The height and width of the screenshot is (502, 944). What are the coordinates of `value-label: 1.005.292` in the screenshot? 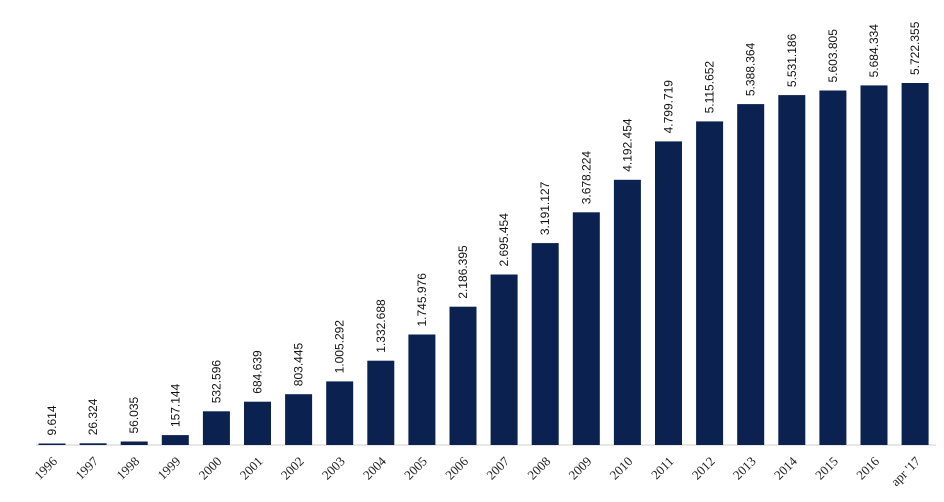 It's located at (340, 347).